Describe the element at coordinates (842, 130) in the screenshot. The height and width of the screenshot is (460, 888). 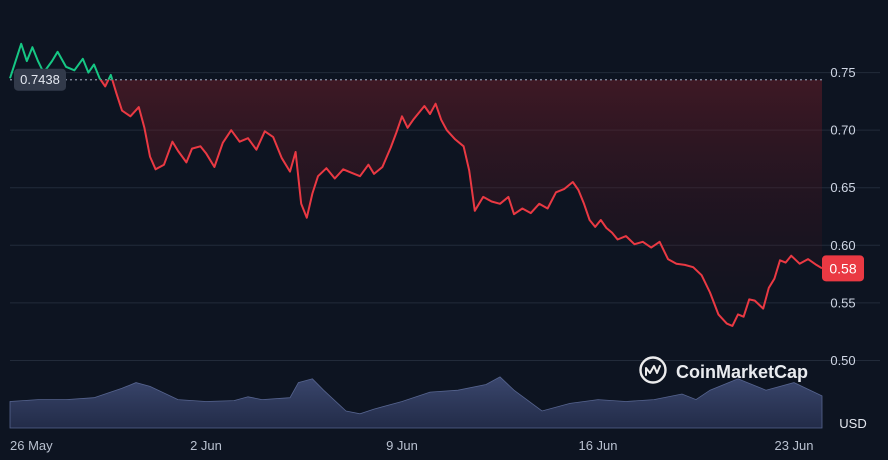
I see `y-tick-label: 0.70` at that location.